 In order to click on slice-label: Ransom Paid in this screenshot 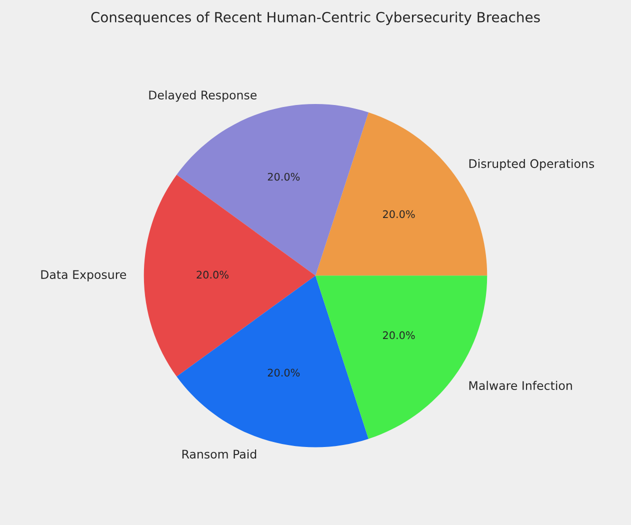, I will do `click(219, 454)`.